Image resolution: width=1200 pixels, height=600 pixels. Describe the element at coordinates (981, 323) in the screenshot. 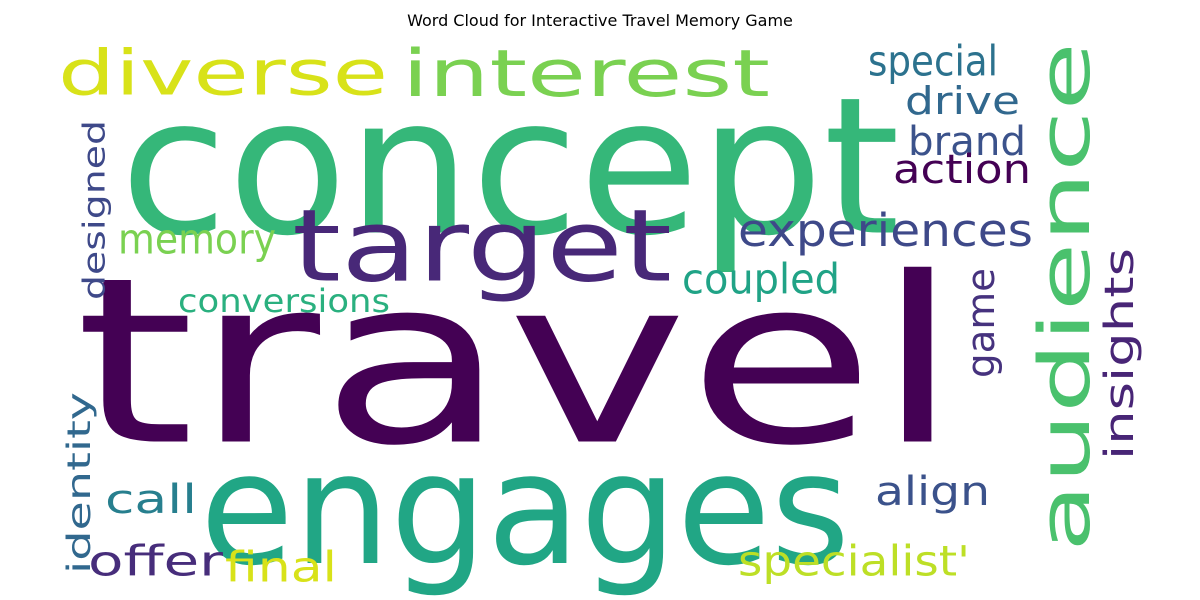

I see `word-game: game` at that location.